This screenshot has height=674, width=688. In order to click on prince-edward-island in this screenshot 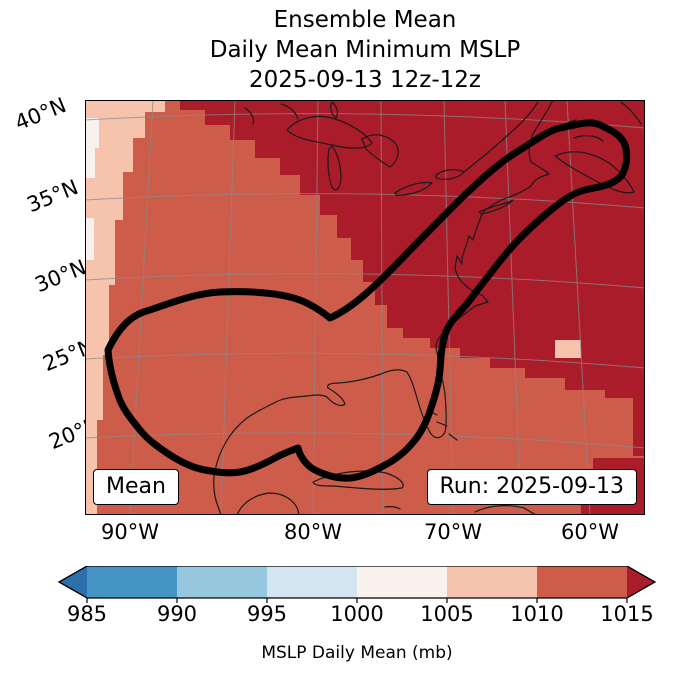, I will do `click(588, 138)`.